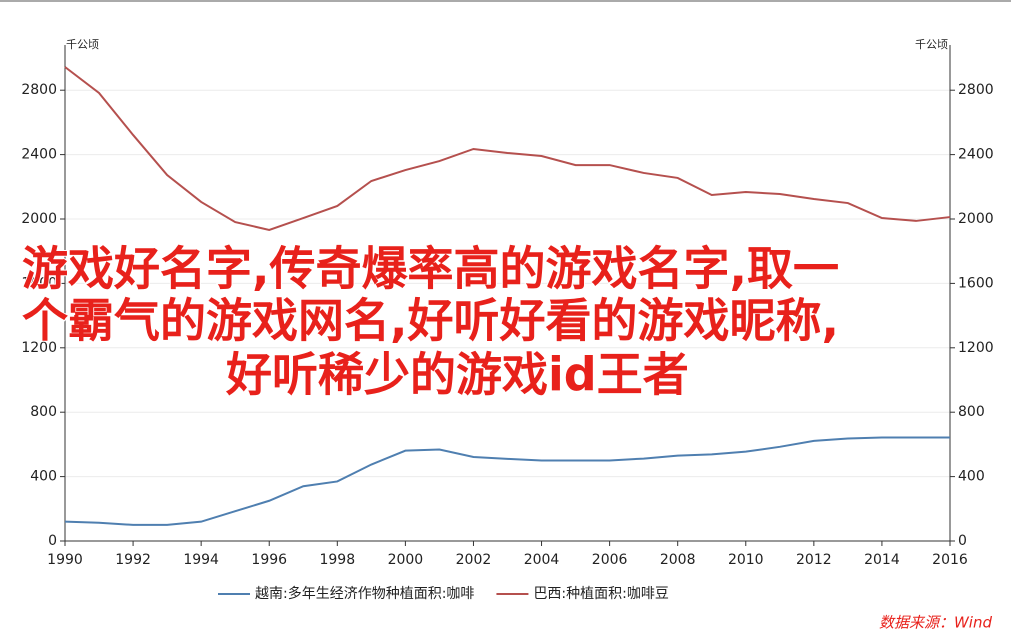 The height and width of the screenshot is (632, 1011). I want to click on y2-tick-label: 1200, so click(976, 348).